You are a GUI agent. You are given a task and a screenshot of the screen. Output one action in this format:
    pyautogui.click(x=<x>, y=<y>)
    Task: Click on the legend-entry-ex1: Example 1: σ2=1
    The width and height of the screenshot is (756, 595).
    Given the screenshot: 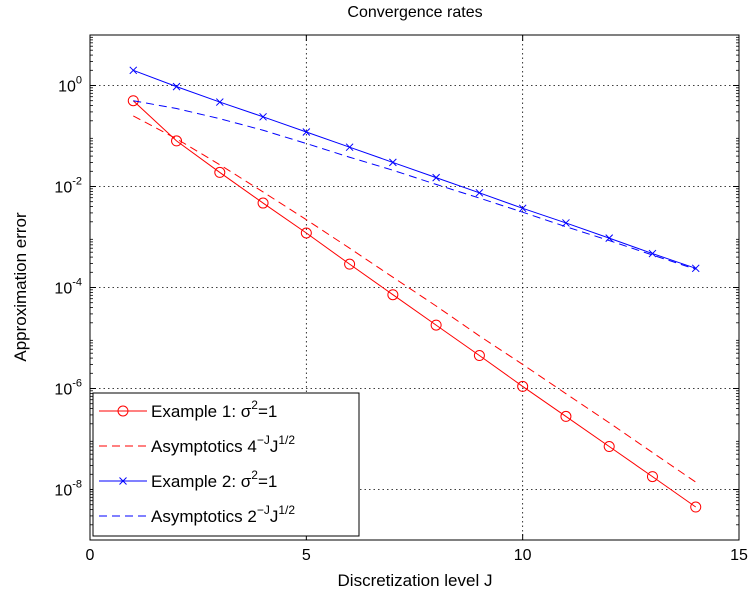 What is the action you would take?
    pyautogui.click(x=188, y=409)
    